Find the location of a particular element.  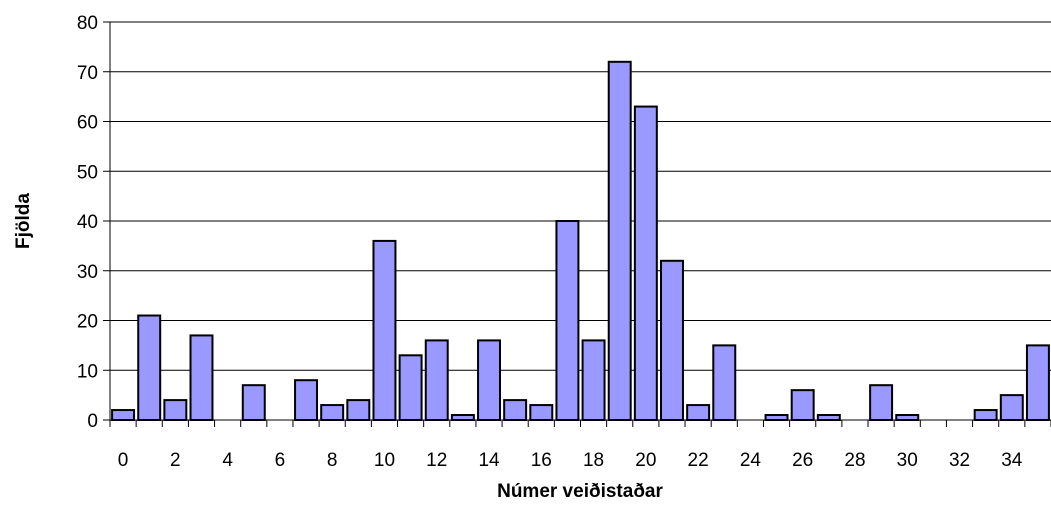

x-tick-label-20: 20 is located at coordinates (645, 460).